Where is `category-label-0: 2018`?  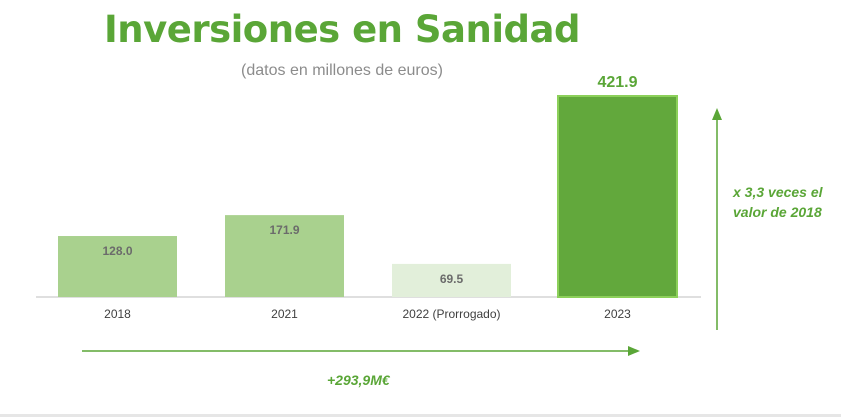 category-label-0: 2018 is located at coordinates (117, 314).